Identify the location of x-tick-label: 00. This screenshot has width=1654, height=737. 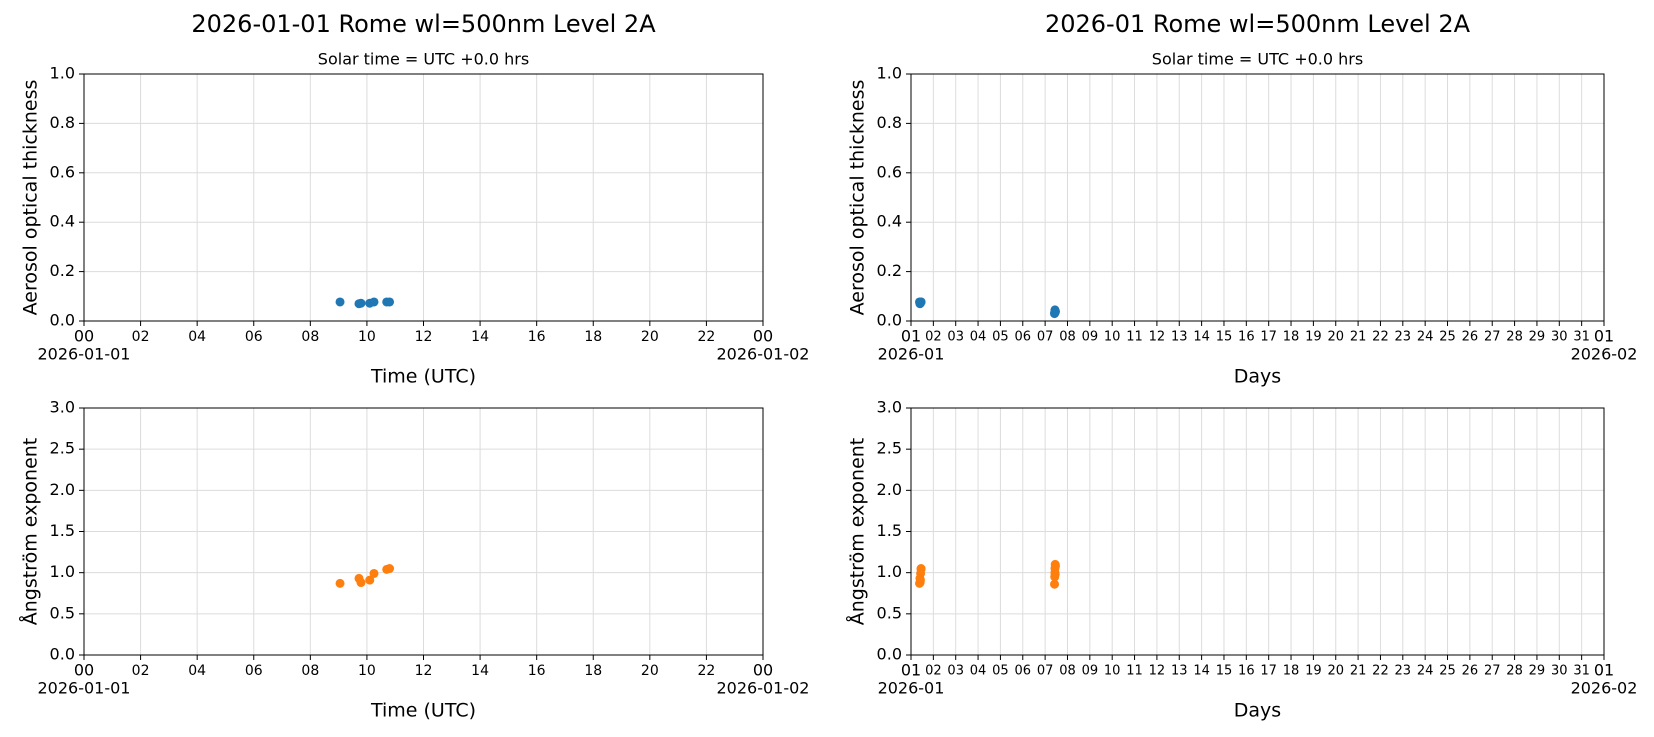
(84, 670).